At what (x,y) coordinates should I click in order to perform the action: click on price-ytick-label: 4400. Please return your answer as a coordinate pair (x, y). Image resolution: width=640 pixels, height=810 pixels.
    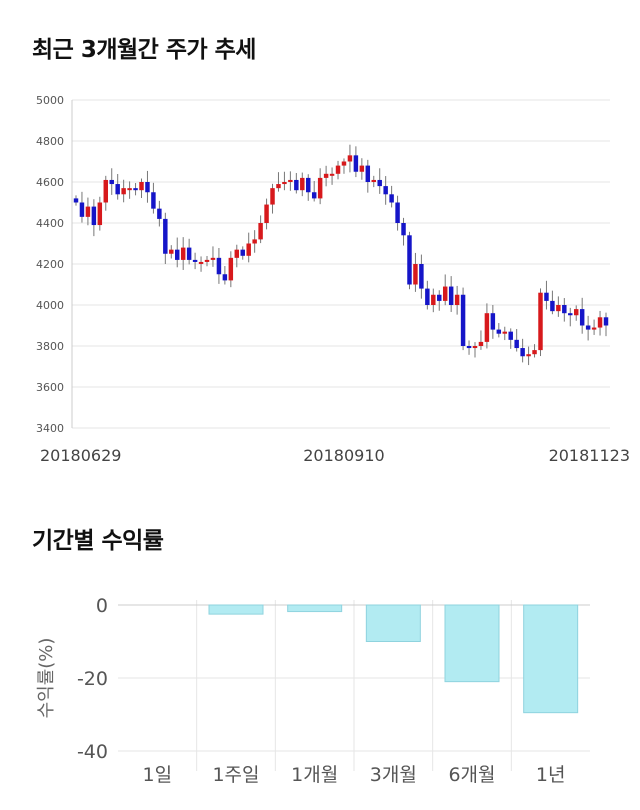
    Looking at the image, I should click on (50, 223).